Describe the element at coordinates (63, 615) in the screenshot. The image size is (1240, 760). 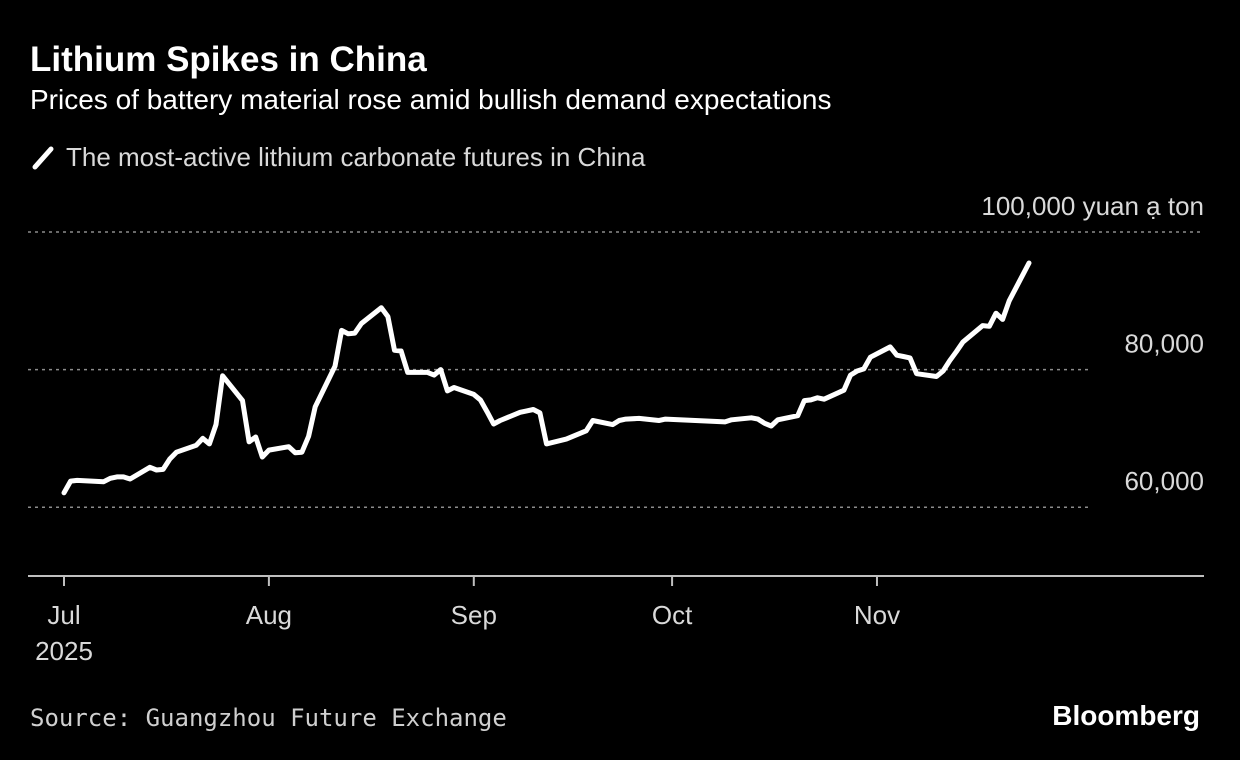
I see `x-tick-label: Jul` at that location.